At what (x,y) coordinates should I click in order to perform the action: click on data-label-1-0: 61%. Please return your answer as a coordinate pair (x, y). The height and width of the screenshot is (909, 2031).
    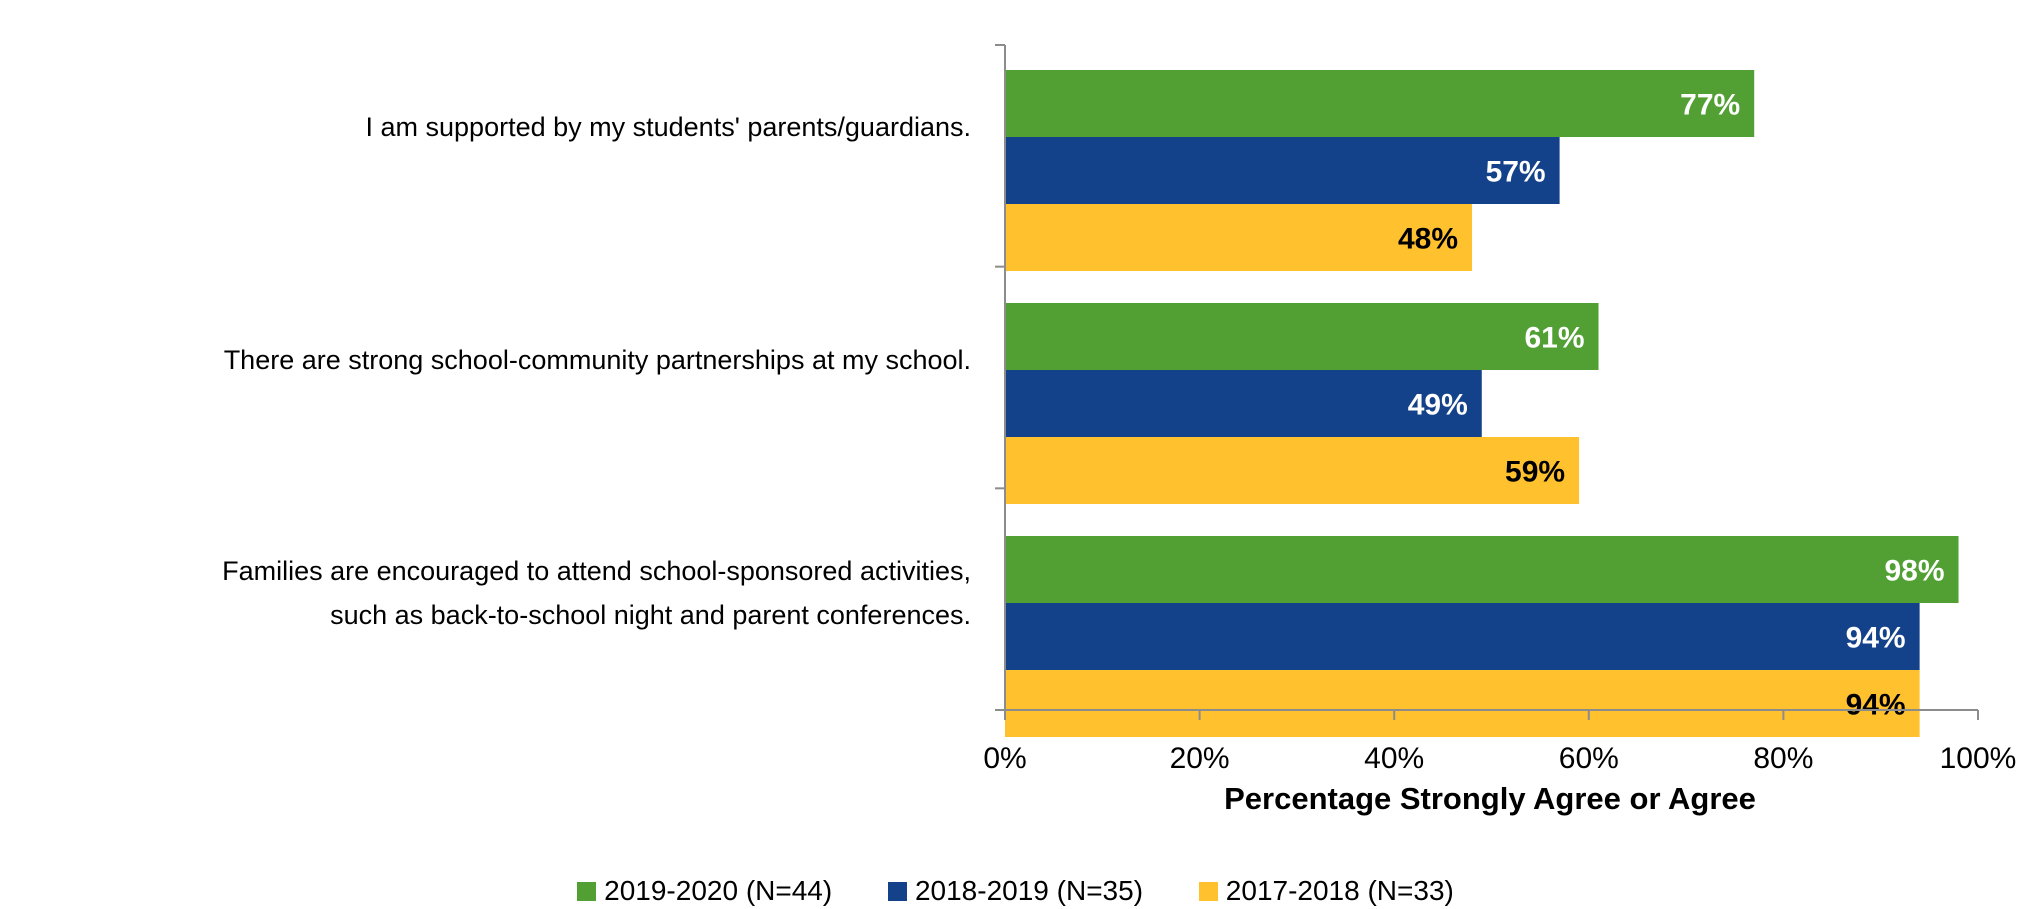
    Looking at the image, I should click on (1554, 338).